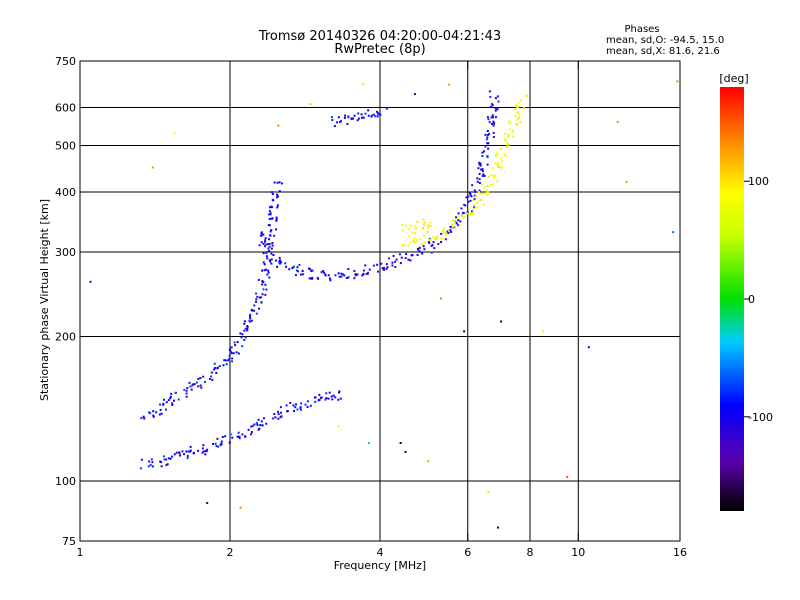 The width and height of the screenshot is (800, 600). I want to click on y-tick-label: 400, so click(65, 192).